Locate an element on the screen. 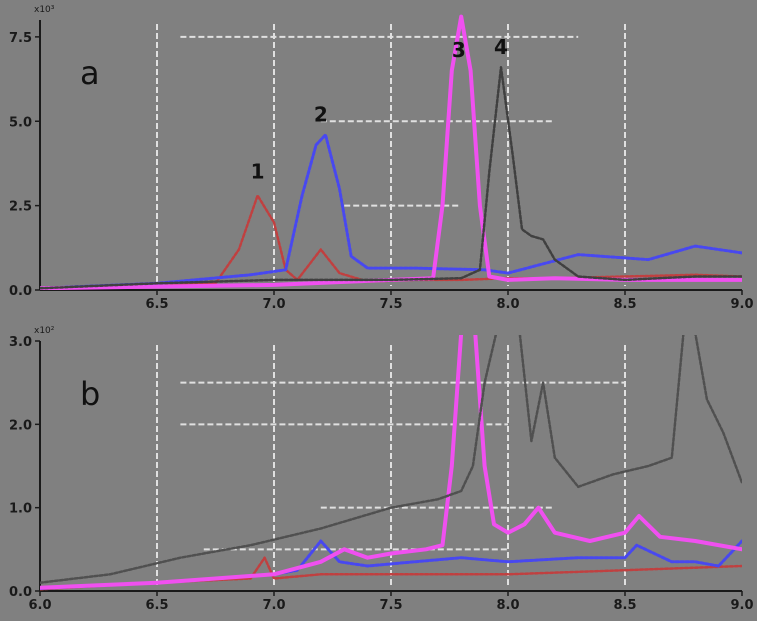  panel-label: b is located at coordinates (90, 394).